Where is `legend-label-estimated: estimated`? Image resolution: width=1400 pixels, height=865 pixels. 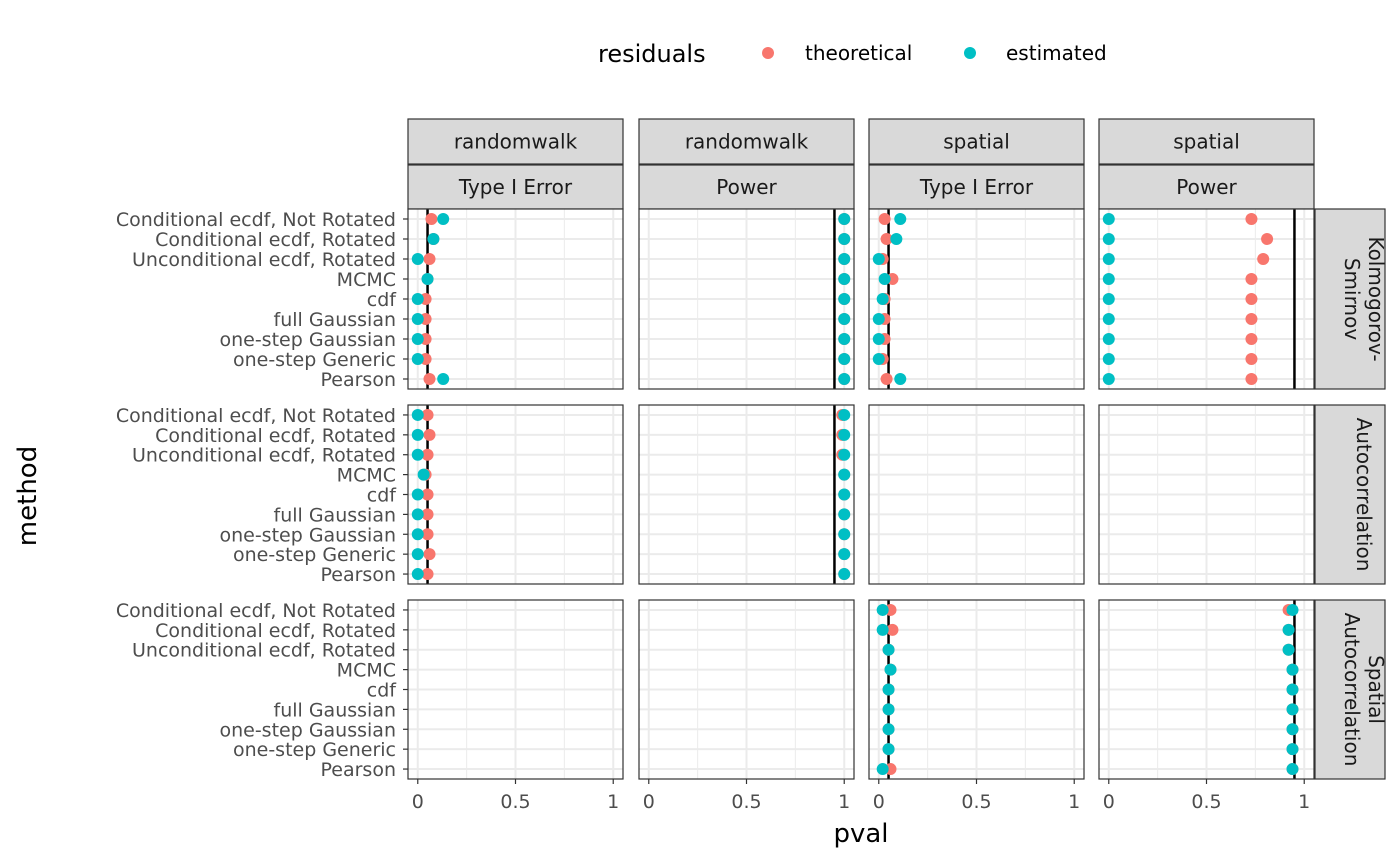
legend-label-estimated: estimated is located at coordinates (1056, 53).